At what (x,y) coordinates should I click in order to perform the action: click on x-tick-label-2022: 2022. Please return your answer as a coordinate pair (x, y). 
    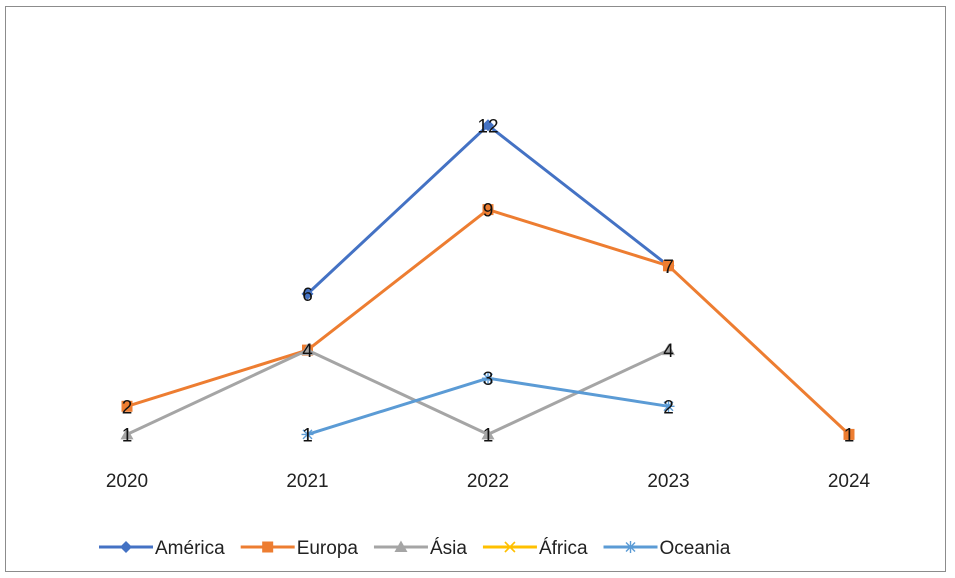
    Looking at the image, I should click on (488, 481).